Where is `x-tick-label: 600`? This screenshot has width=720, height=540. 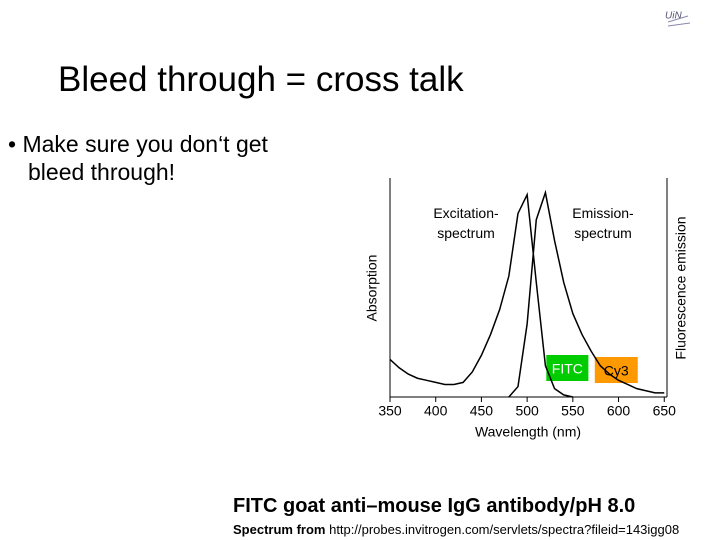 x-tick-label: 600 is located at coordinates (619, 411).